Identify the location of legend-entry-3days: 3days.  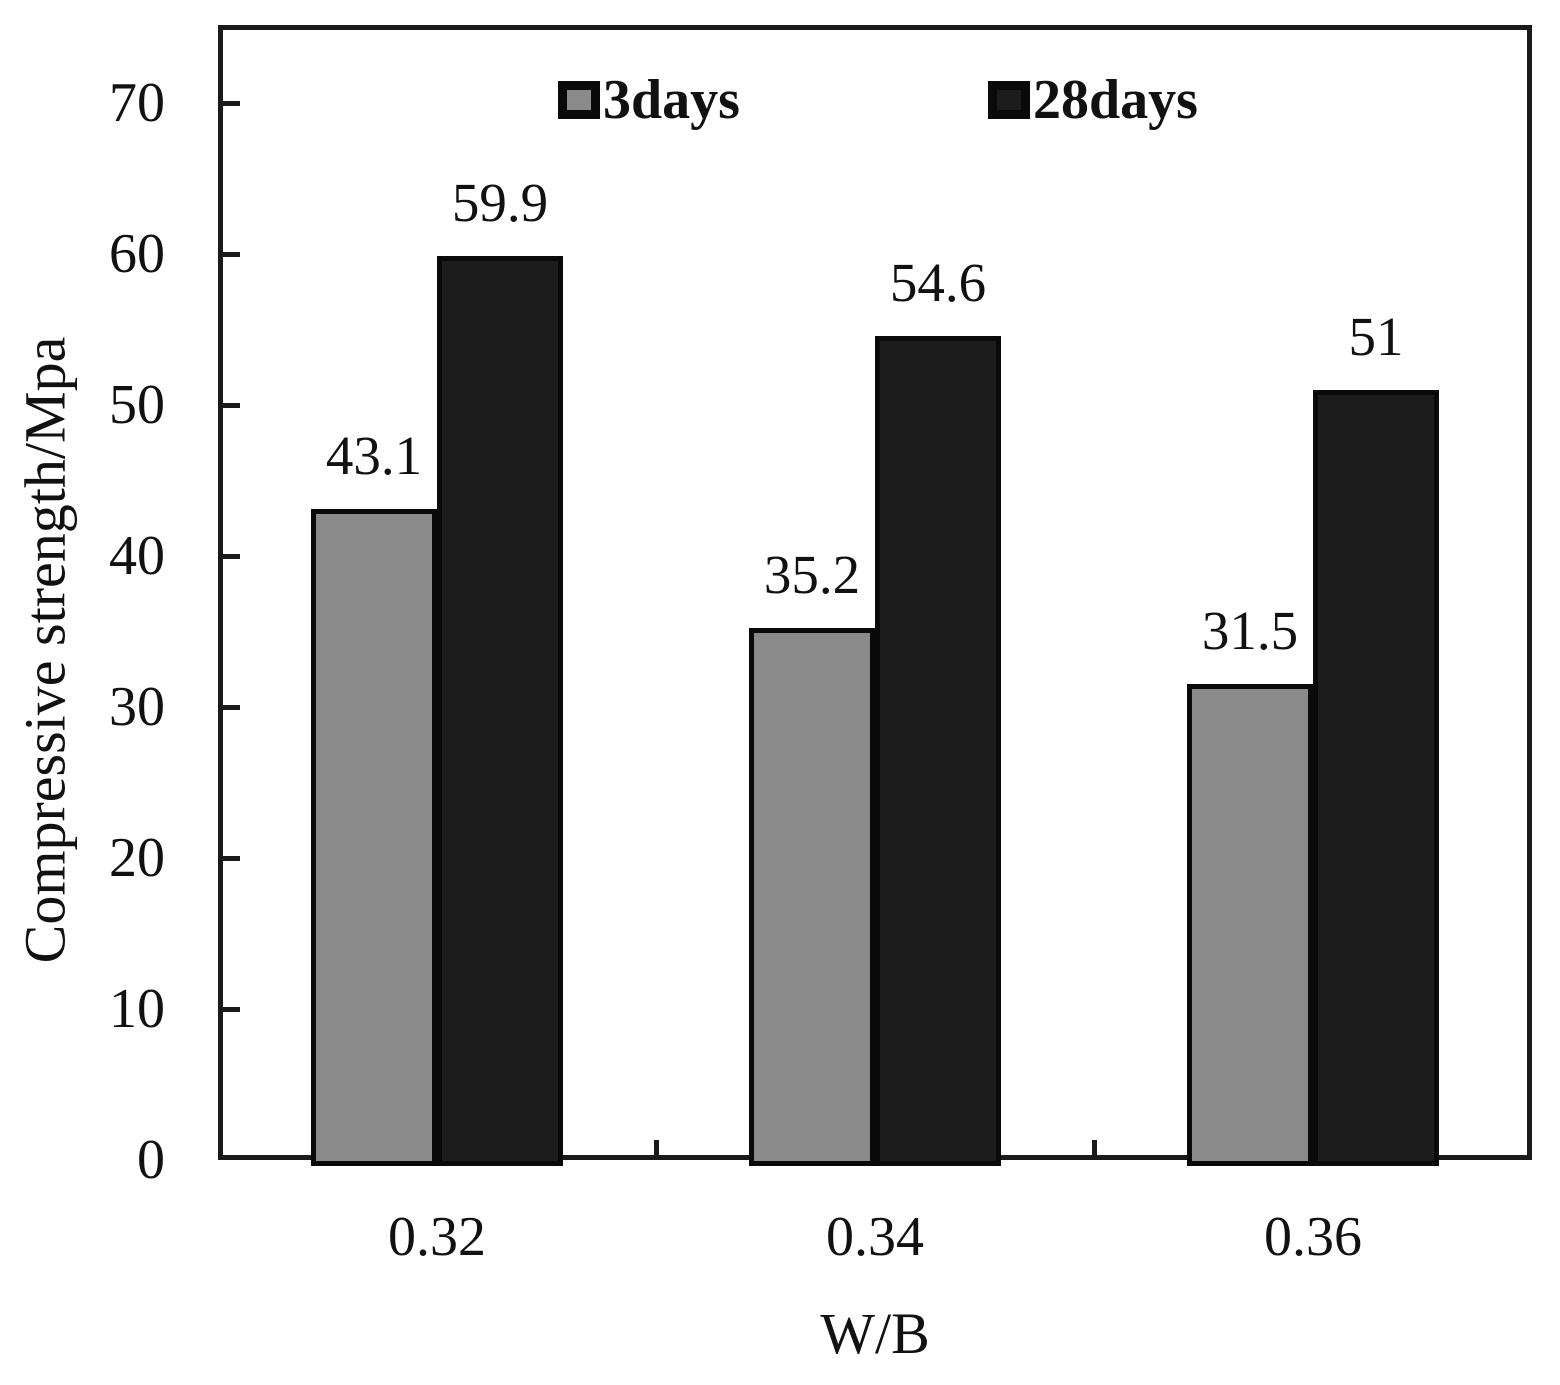
(649, 100).